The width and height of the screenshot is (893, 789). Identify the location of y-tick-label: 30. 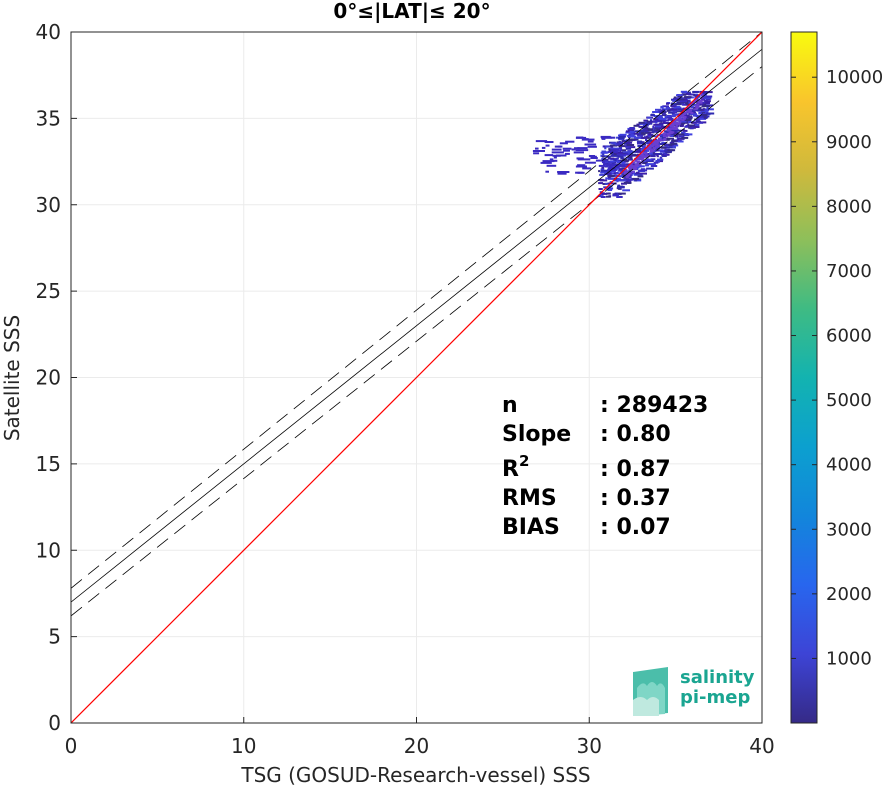
(48, 205).